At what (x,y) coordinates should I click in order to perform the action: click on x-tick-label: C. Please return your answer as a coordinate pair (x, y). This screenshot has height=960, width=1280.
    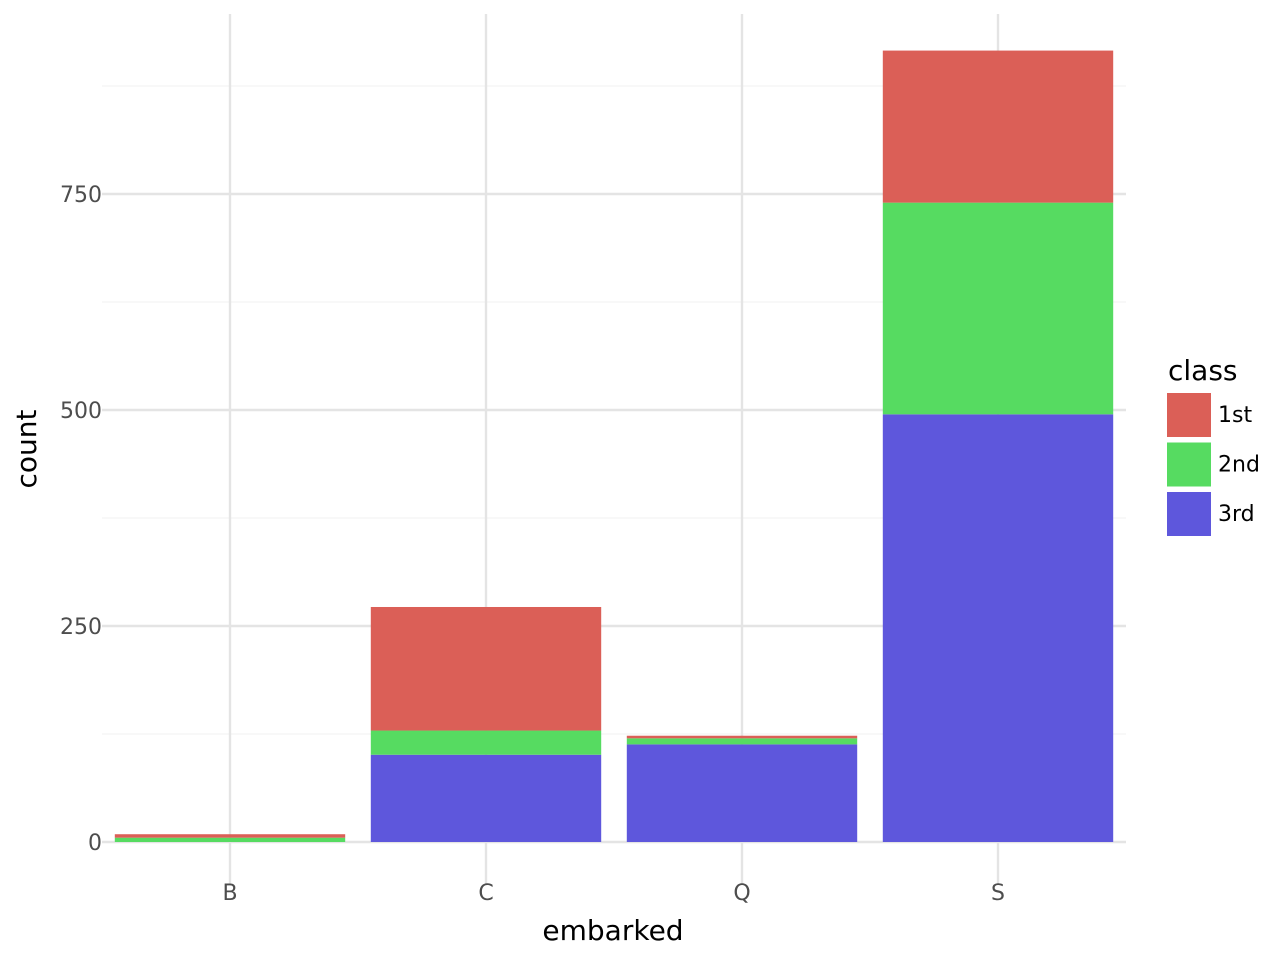
    Looking at the image, I should click on (485, 893).